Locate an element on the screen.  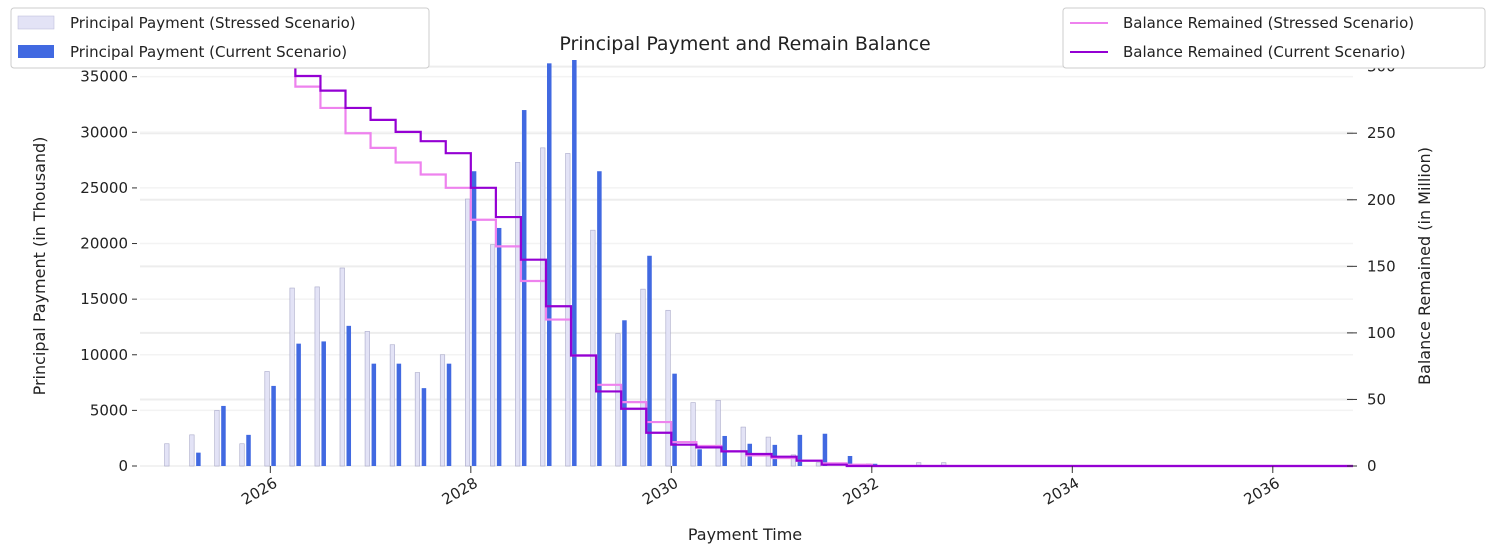
legend-right-frame is located at coordinates (1274, 38).